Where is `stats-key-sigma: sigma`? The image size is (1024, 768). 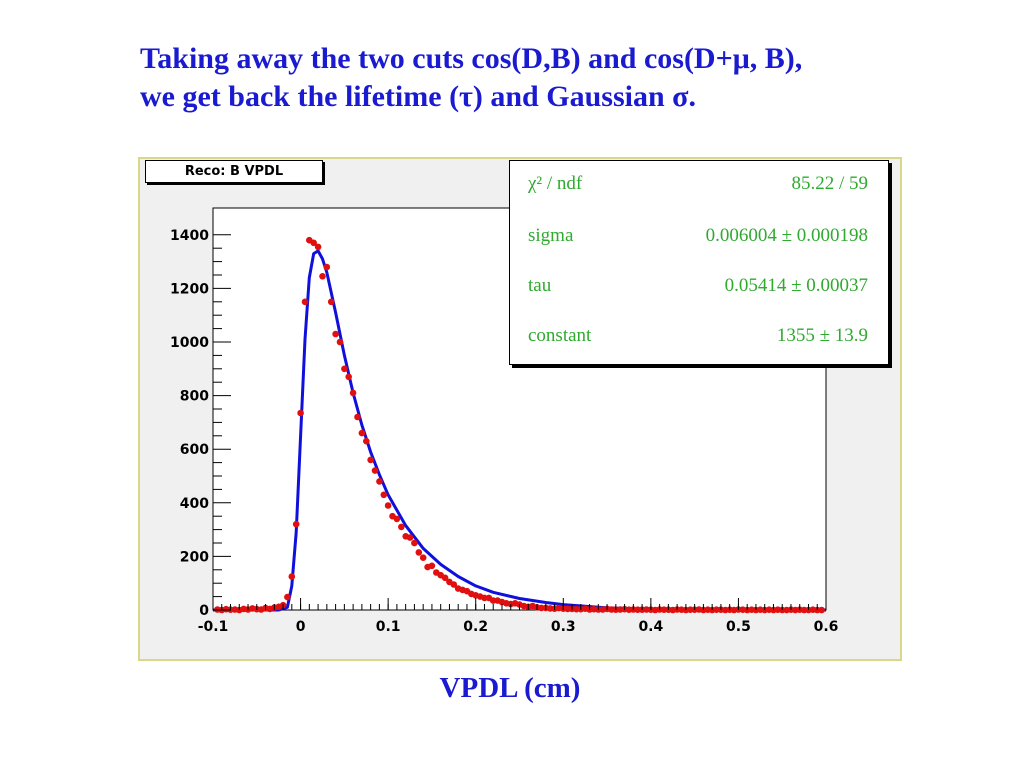
stats-key-sigma: sigma is located at coordinates (551, 235).